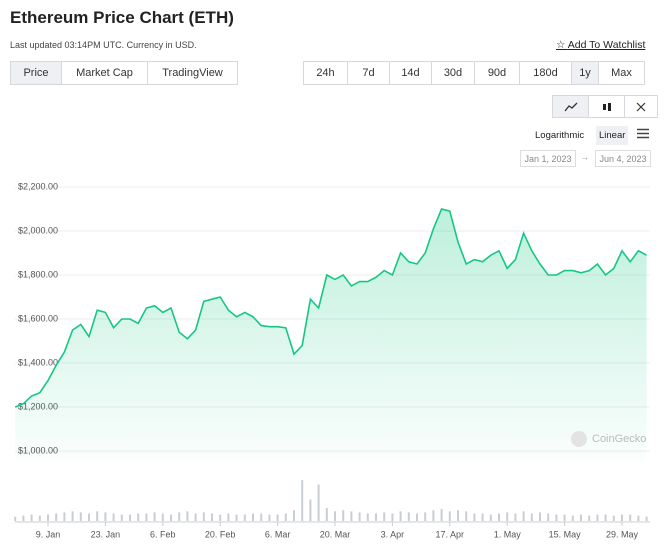 This screenshot has height=549, width=668. I want to click on date-to: Jun 4, 2023, so click(623, 158).